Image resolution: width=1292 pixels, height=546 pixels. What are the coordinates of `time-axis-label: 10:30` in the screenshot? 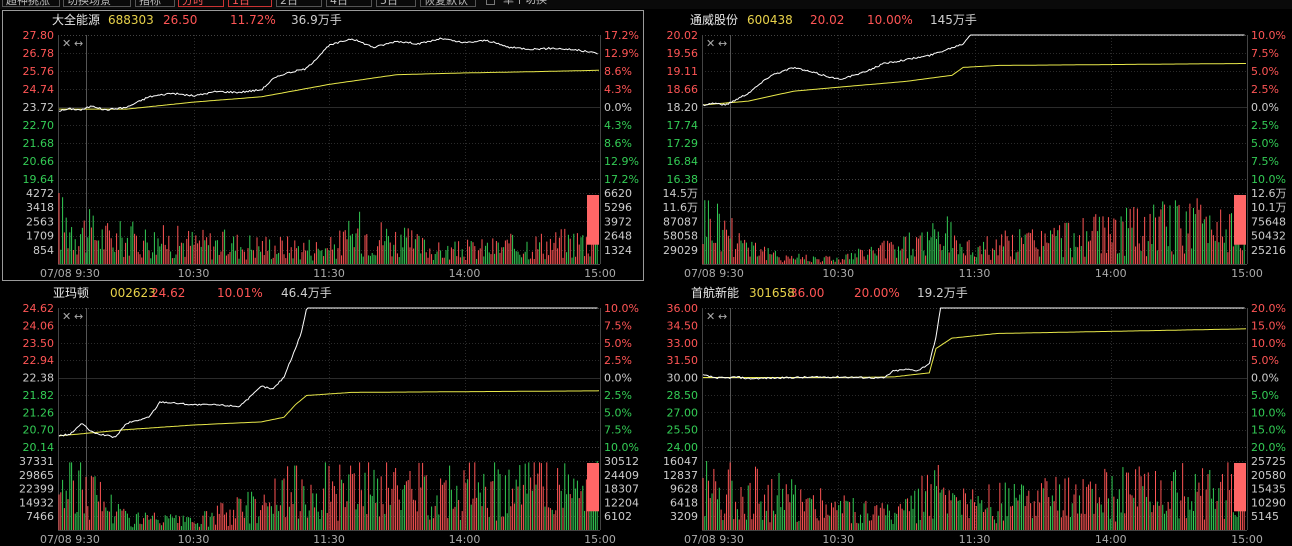 It's located at (838, 539).